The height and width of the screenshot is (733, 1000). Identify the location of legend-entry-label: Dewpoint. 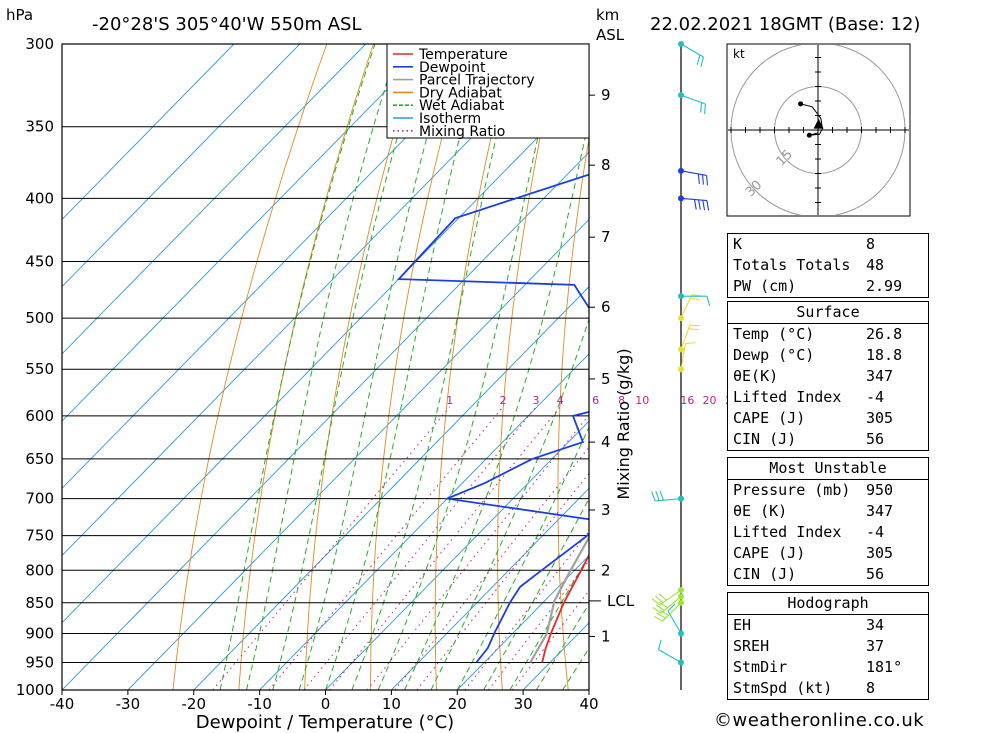
(452, 68).